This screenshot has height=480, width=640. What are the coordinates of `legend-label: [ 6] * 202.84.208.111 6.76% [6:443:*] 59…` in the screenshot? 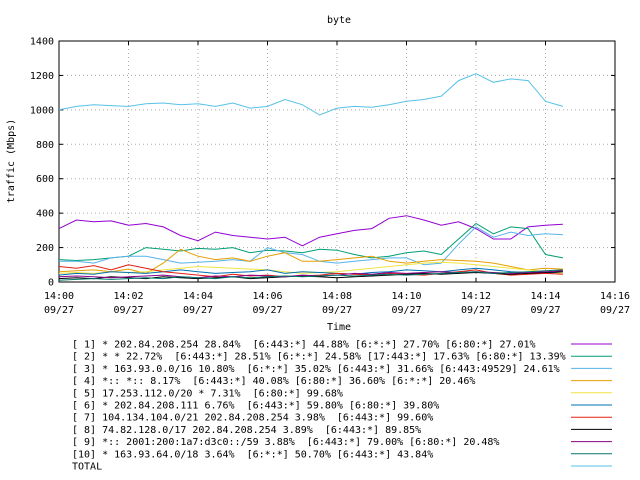 It's located at (255, 406).